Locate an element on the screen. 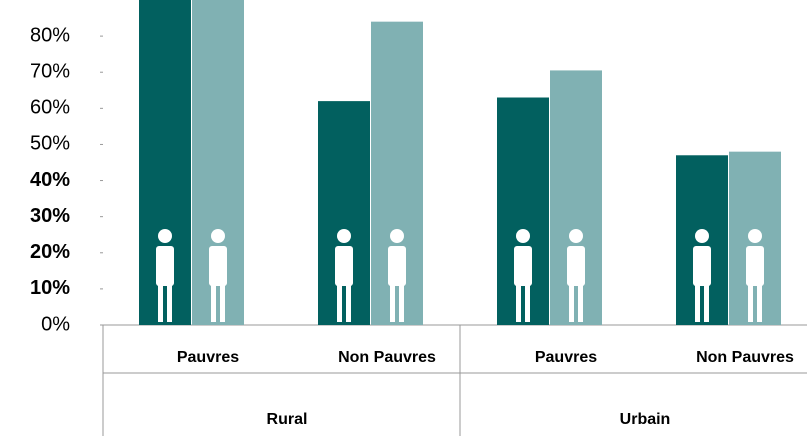 The image size is (807, 436). y-tick-label: 80% is located at coordinates (50, 35).